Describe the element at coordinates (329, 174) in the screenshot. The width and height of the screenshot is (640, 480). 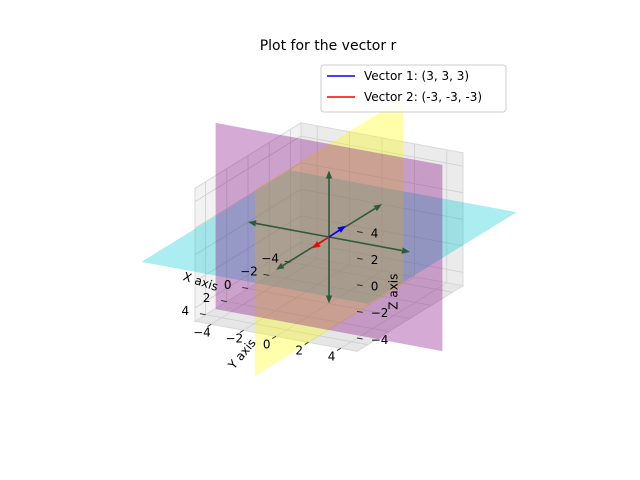
I see `z-axis-arrow-head` at that location.